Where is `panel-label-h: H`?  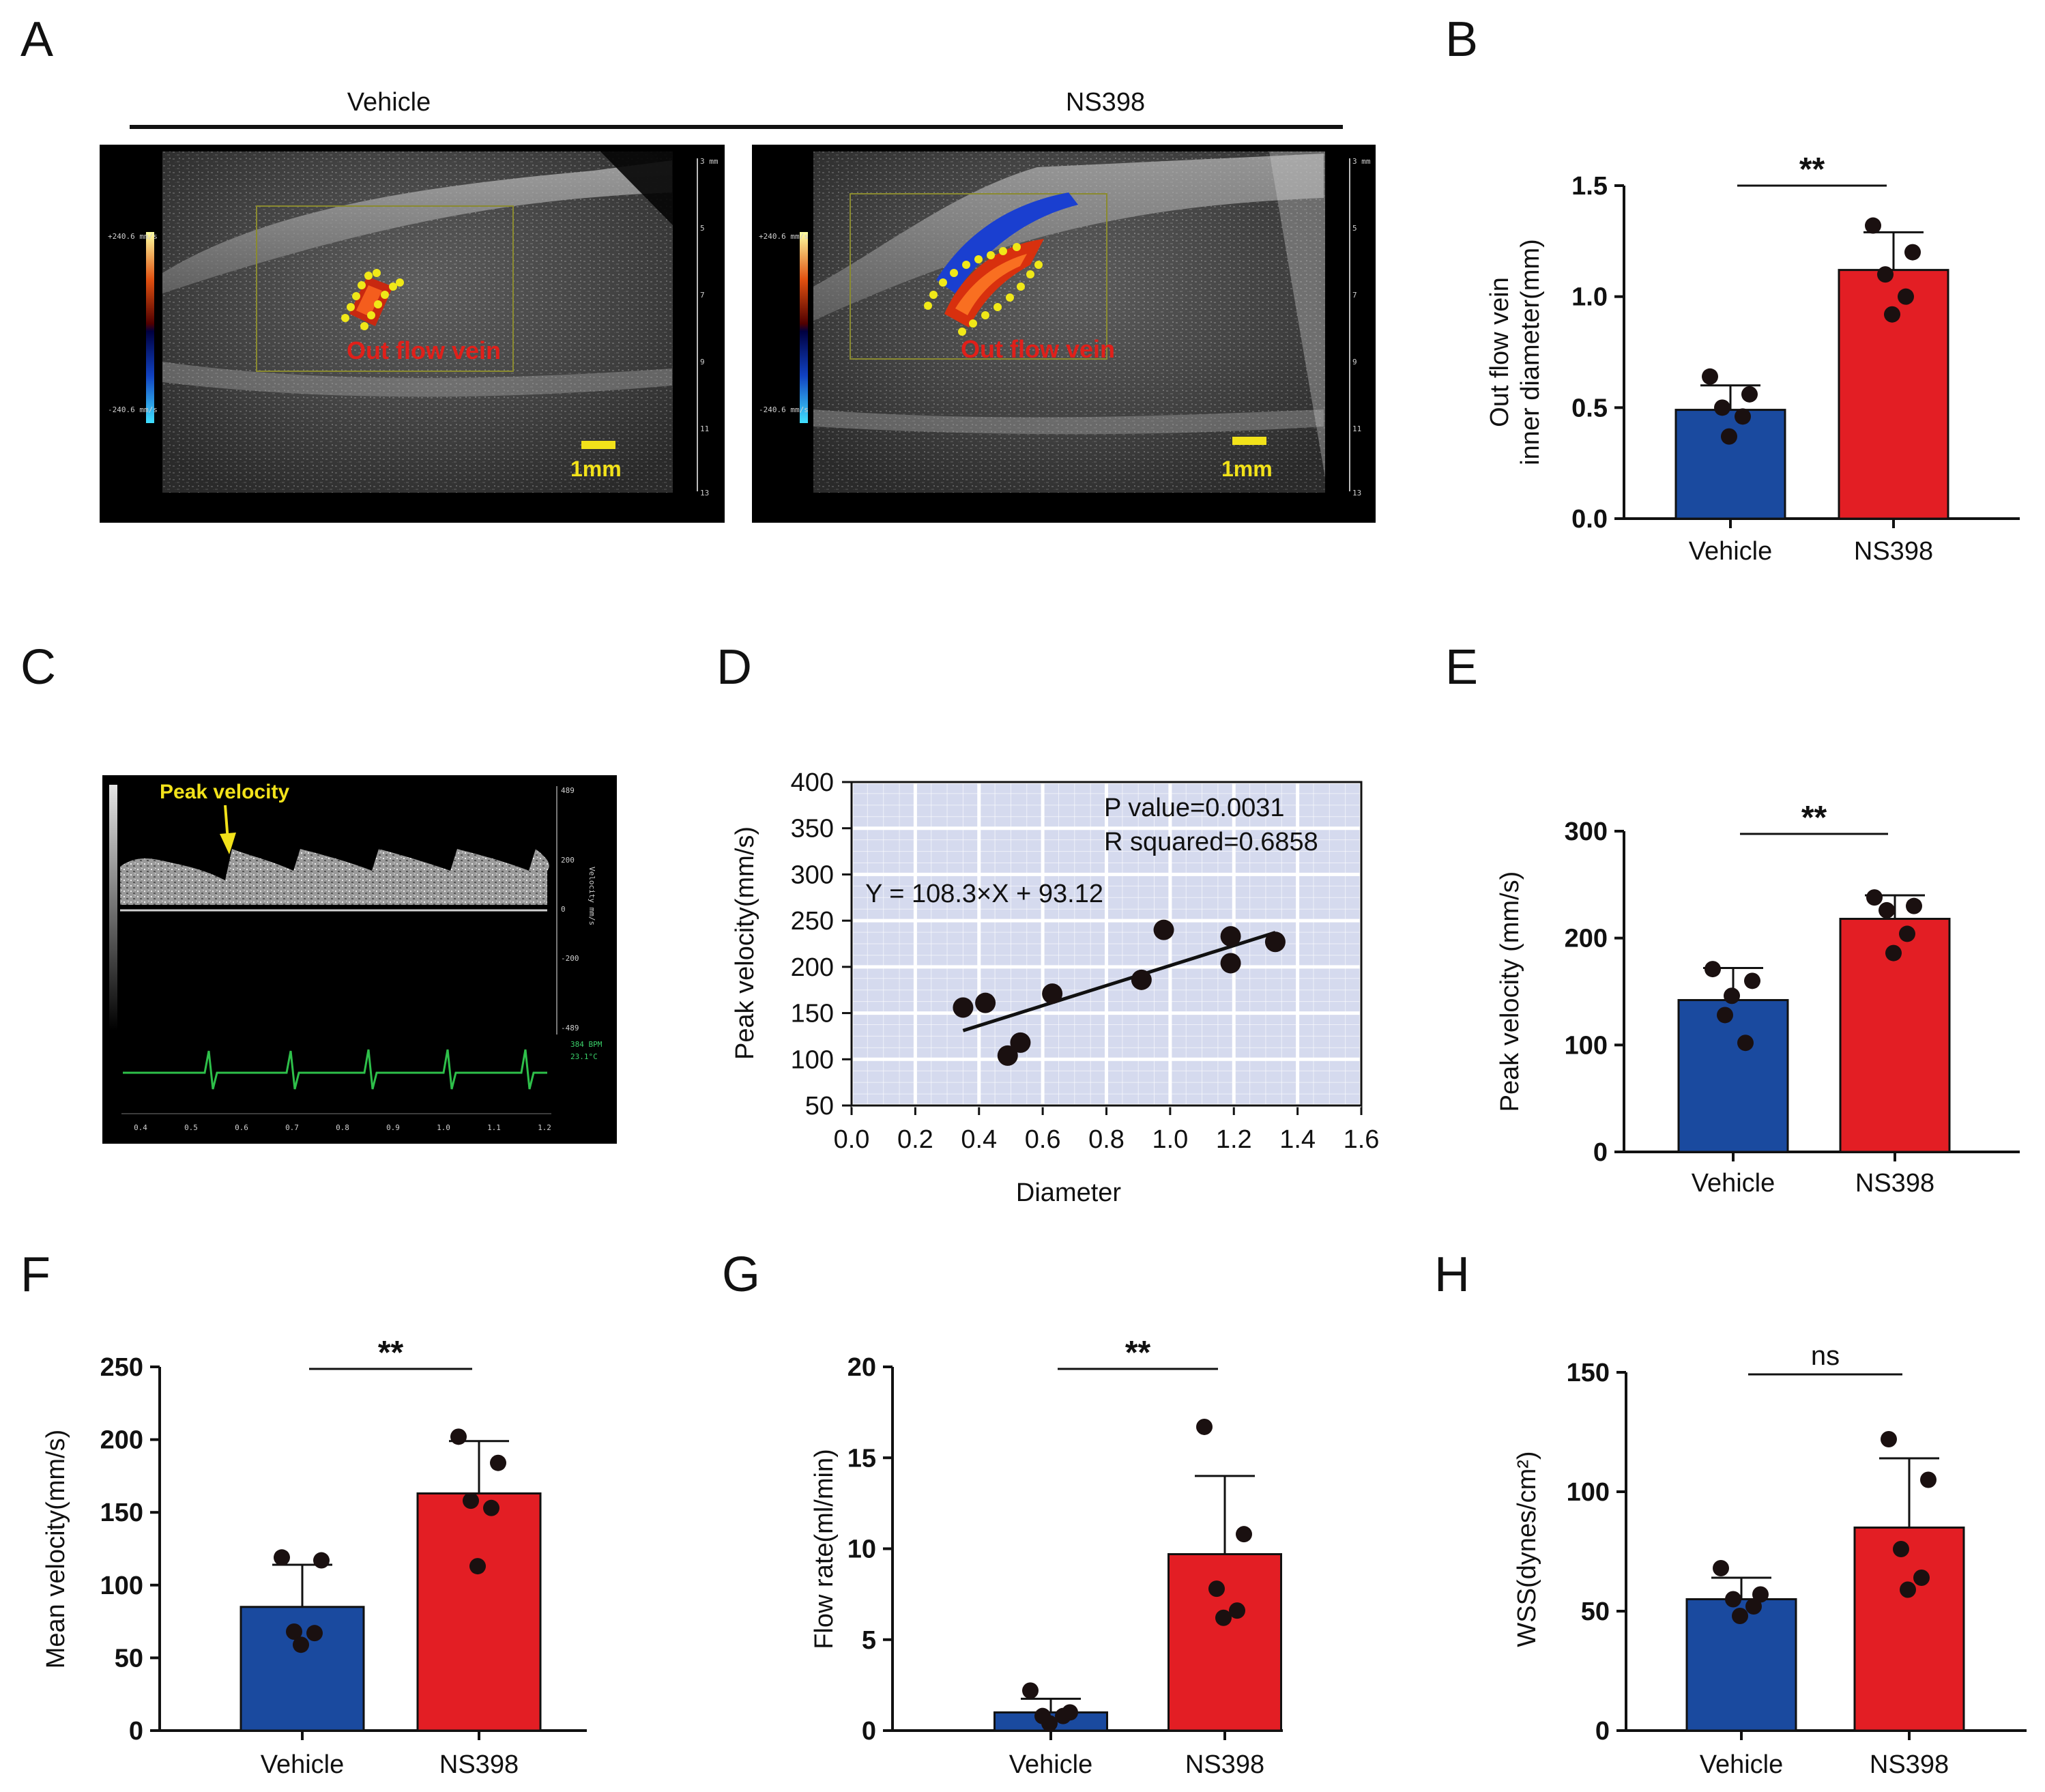 panel-label-h: H is located at coordinates (1452, 1274).